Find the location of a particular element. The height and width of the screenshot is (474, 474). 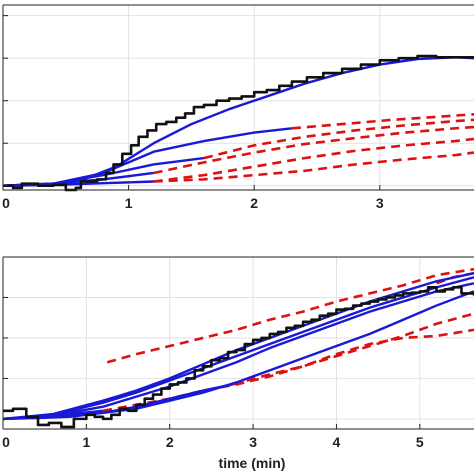

top-x-tick-label: 3 is located at coordinates (380, 203).